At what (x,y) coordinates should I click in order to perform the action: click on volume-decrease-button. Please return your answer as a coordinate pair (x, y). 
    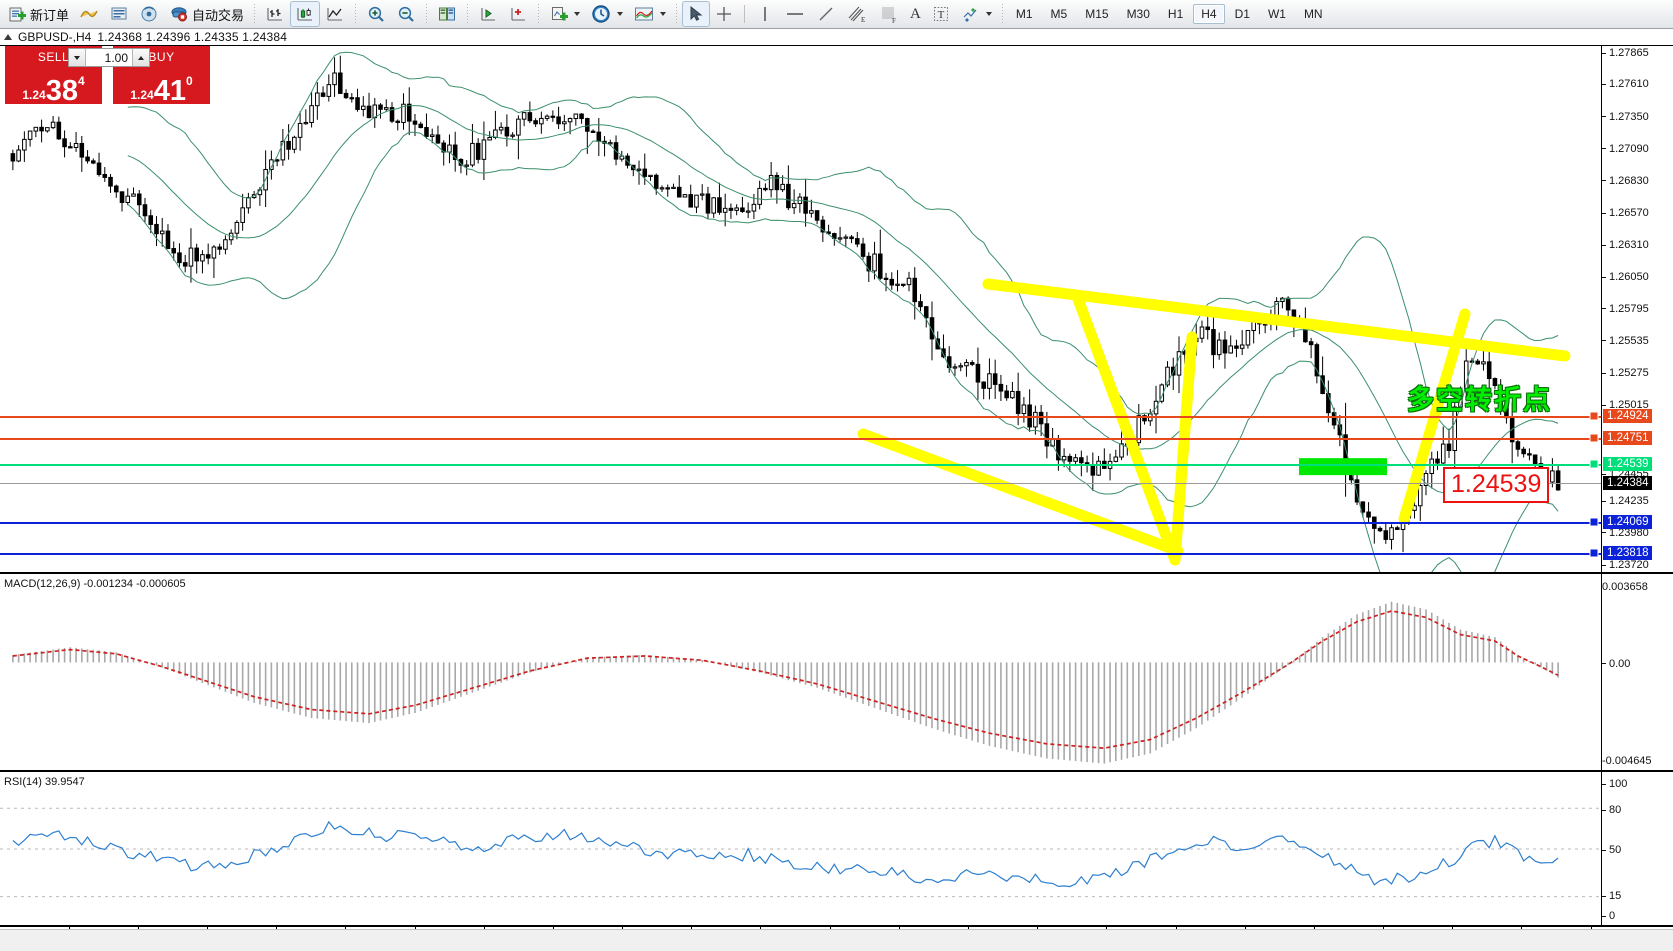
    Looking at the image, I should click on (77, 57).